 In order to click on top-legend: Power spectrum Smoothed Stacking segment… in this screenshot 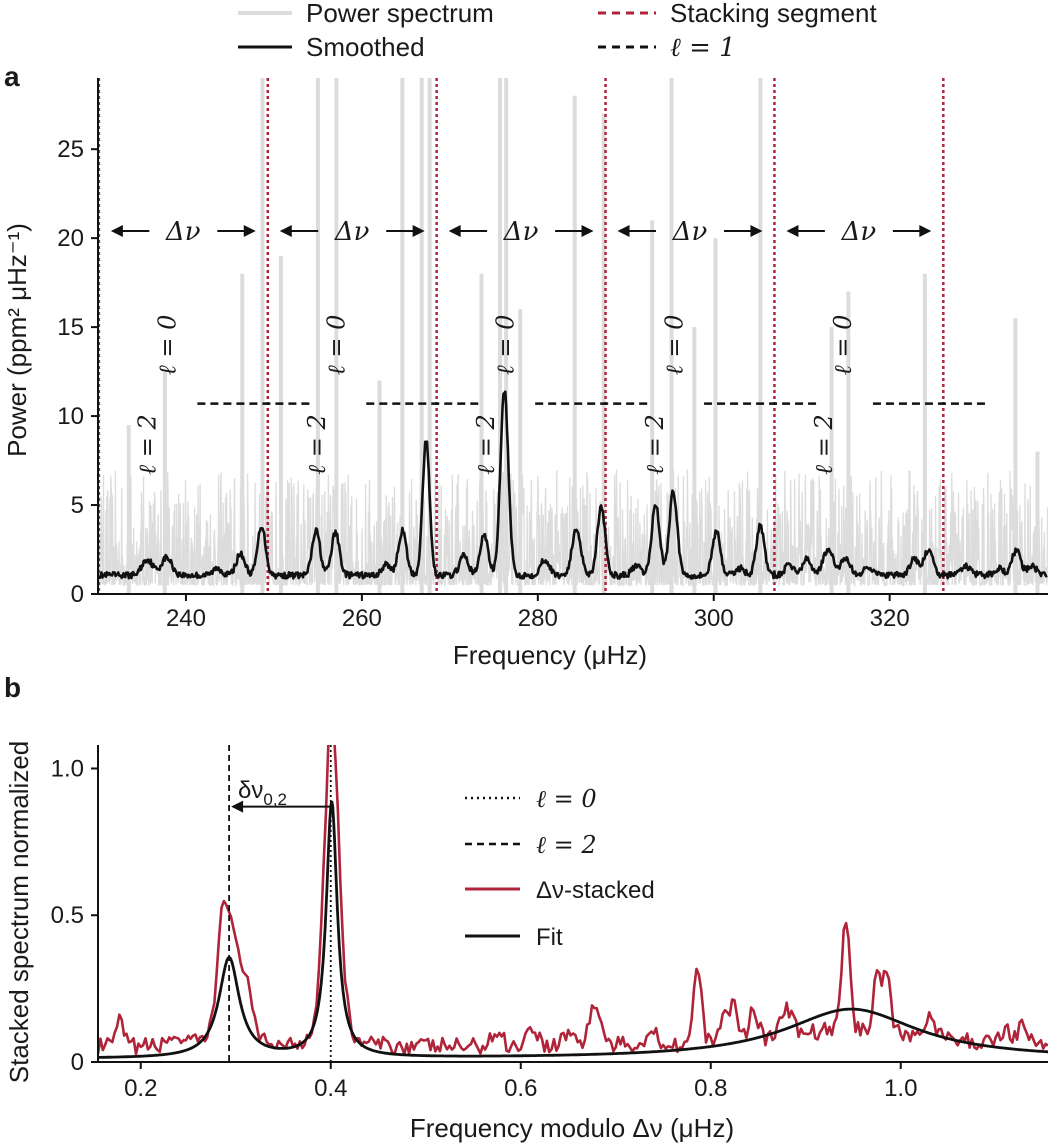, I will do `click(557, 31)`.